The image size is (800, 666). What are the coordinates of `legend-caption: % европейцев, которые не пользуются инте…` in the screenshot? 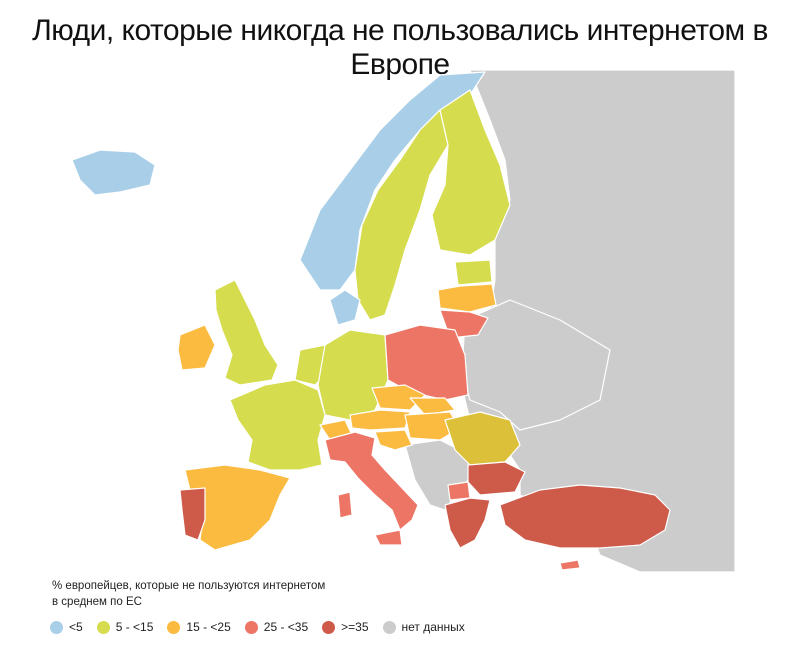 It's located at (188, 594).